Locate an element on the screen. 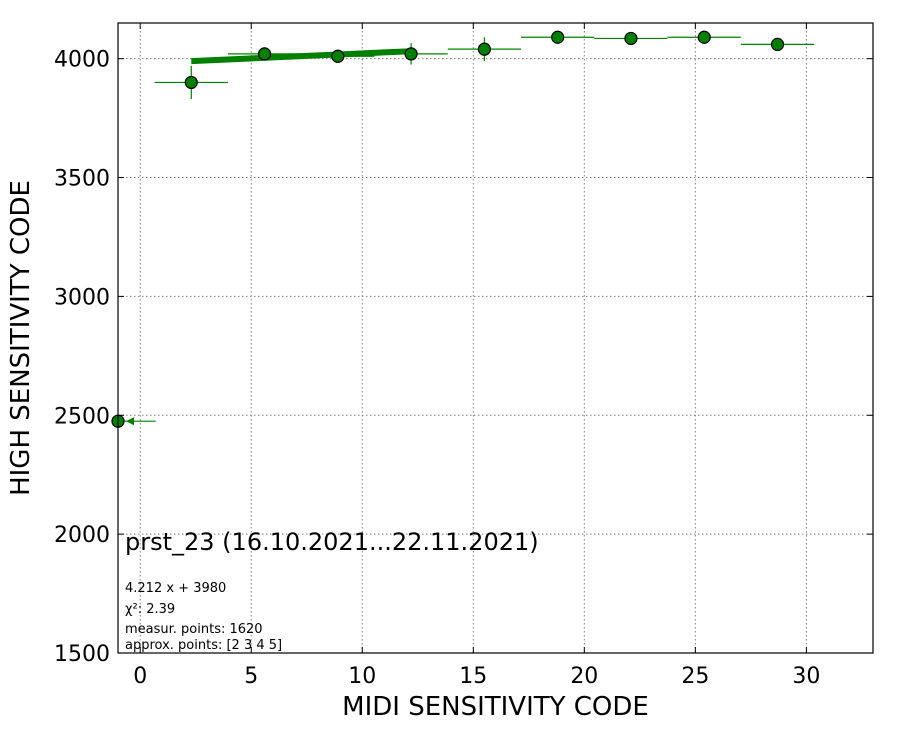 Image resolution: width=900 pixels, height=750 pixels. measur-points: measur. points: 1620 is located at coordinates (194, 629).